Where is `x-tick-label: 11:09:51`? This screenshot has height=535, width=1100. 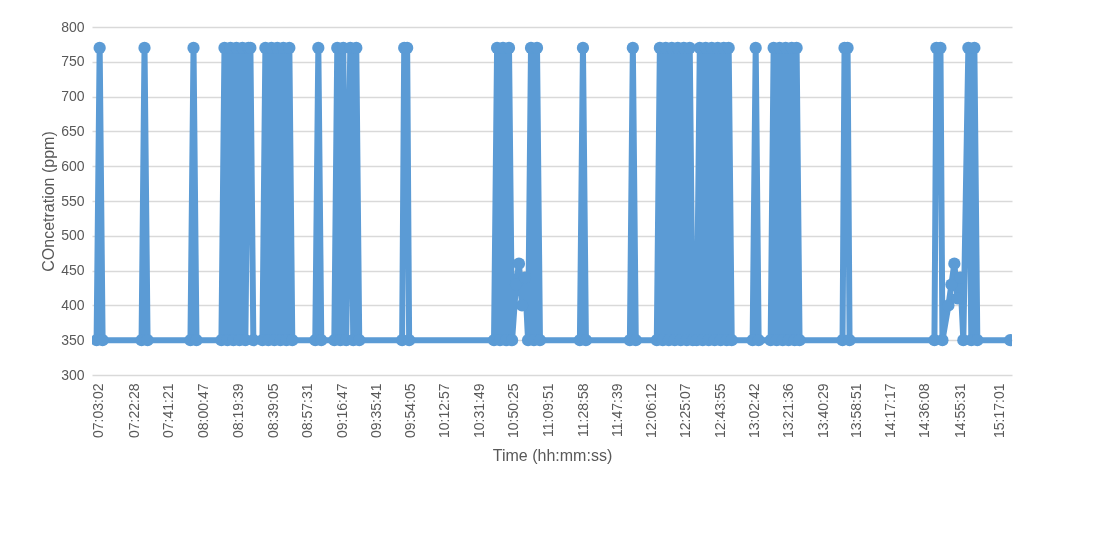
x-tick-label: 11:09:51 is located at coordinates (548, 410).